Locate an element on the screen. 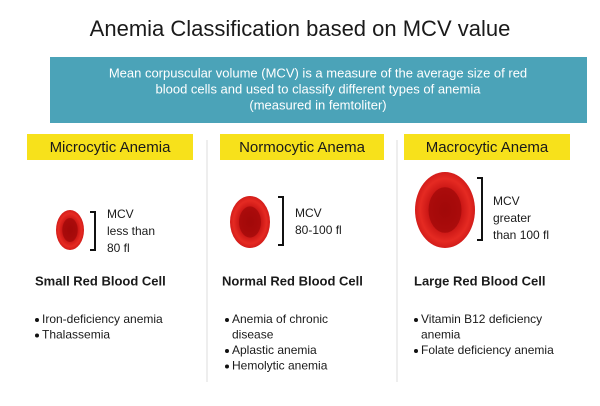 Image resolution: width=600 pixels, height=406 pixels. cell-label: Small Red Blood Cell is located at coordinates (100, 280).